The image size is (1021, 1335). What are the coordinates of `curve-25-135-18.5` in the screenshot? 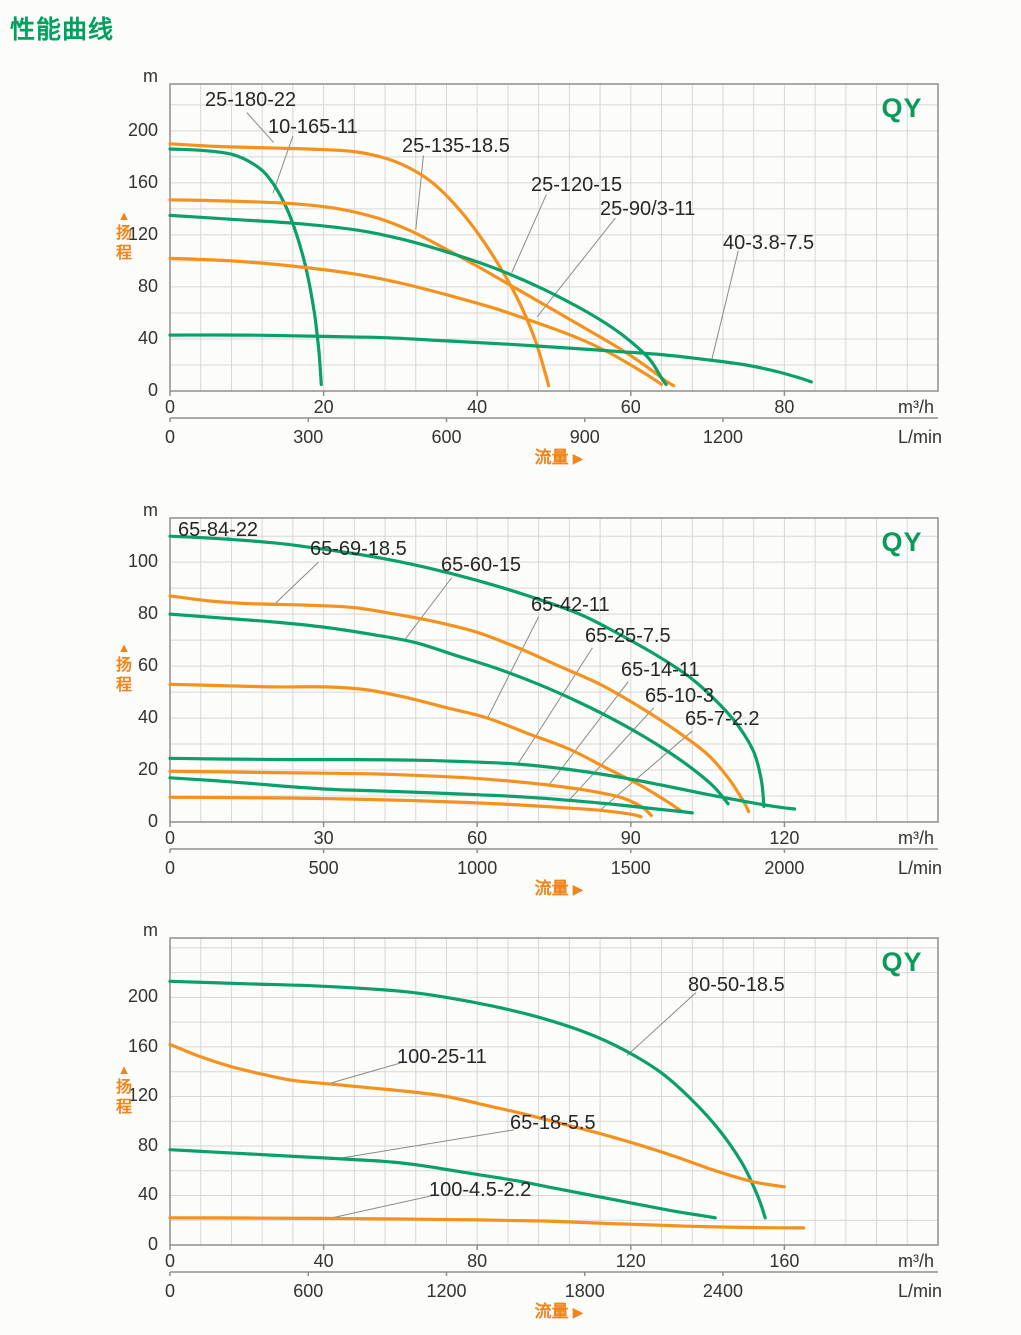 It's located at (422, 293).